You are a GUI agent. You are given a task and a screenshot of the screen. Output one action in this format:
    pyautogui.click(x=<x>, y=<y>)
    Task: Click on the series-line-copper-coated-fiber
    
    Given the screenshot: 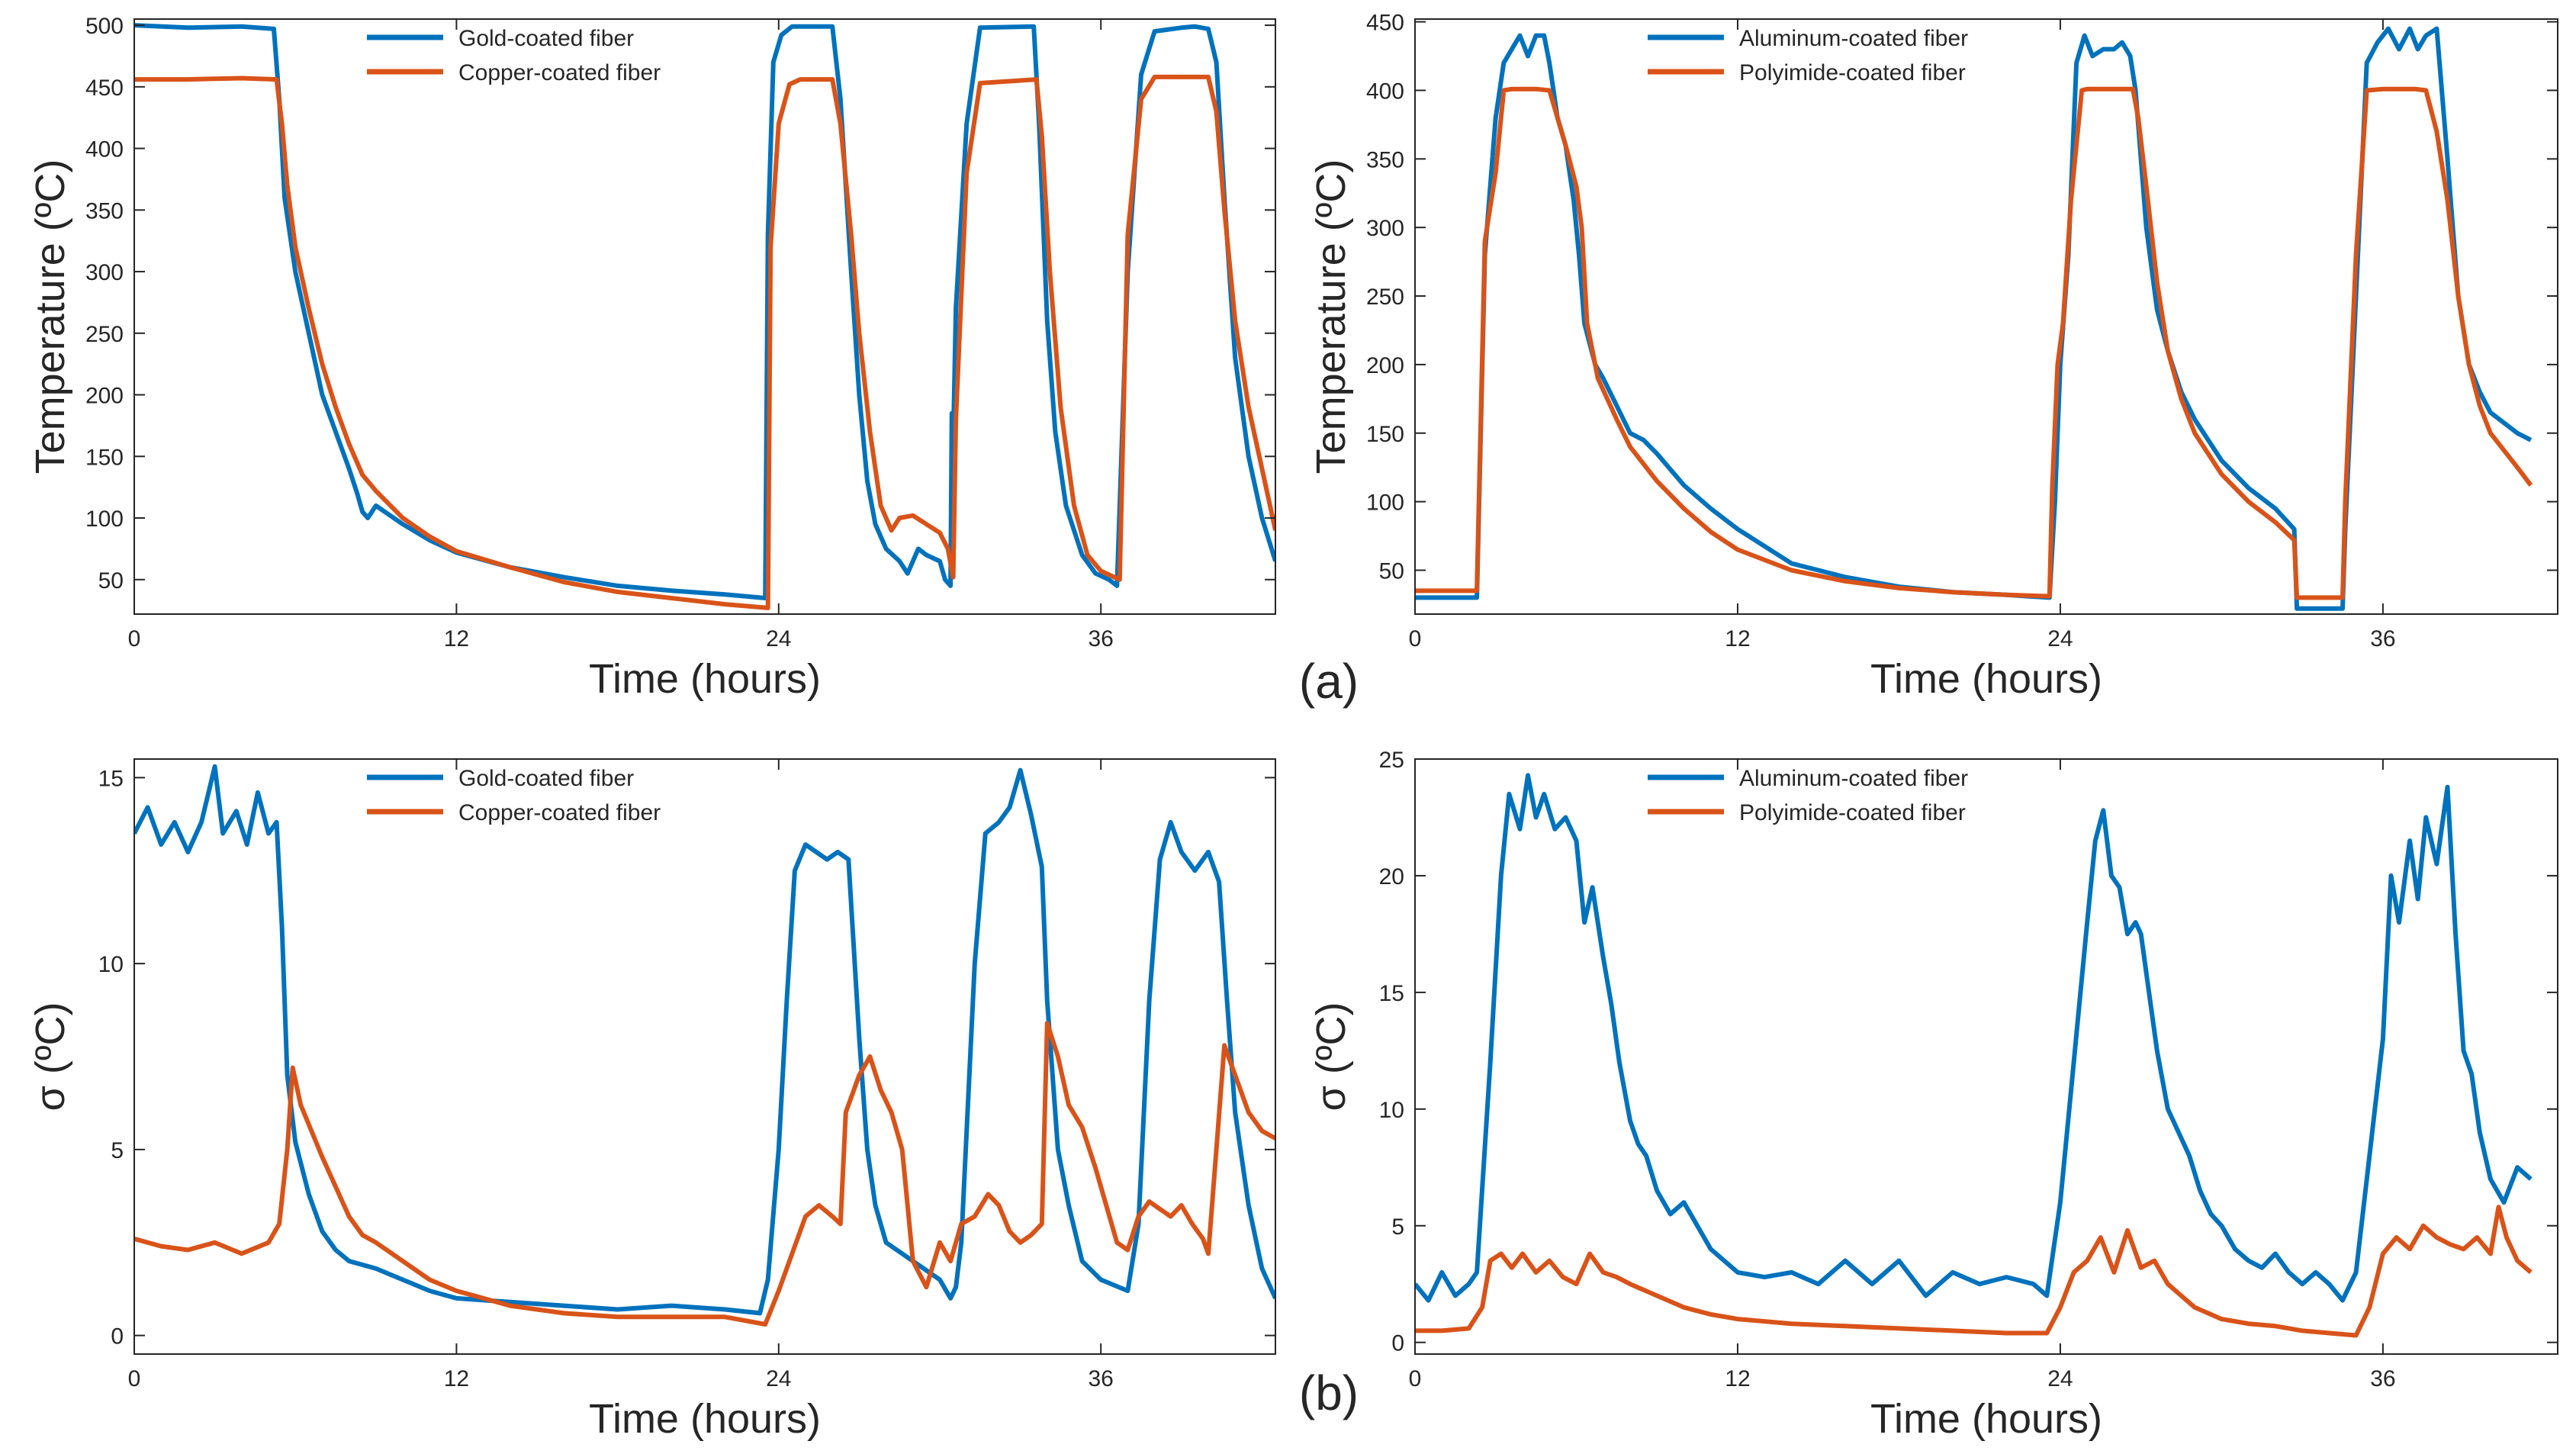 What is the action you would take?
    pyautogui.click(x=704, y=1174)
    